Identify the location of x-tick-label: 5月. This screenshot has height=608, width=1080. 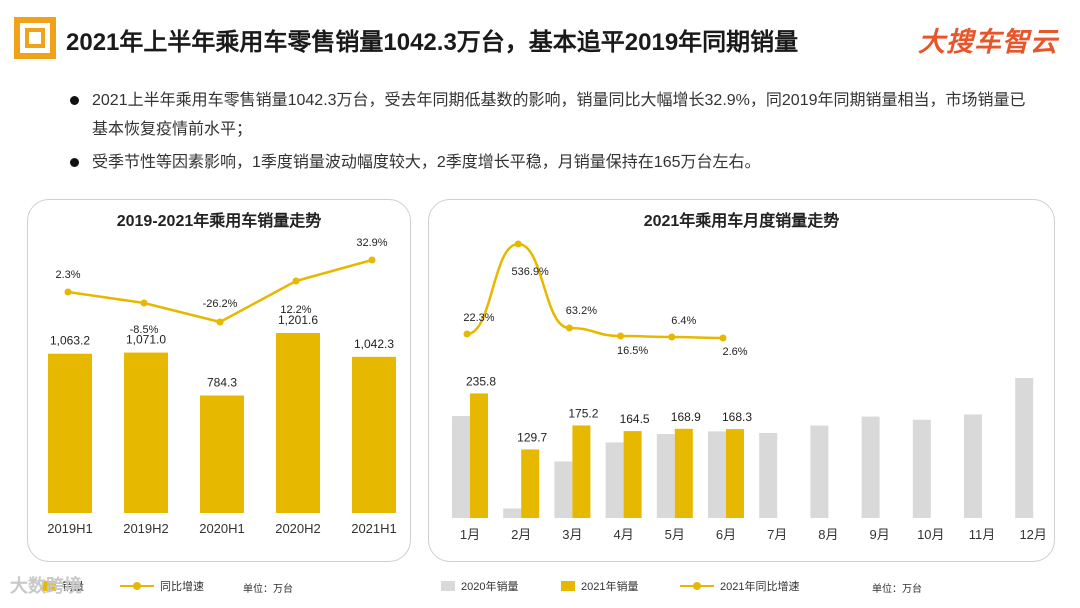
(675, 534).